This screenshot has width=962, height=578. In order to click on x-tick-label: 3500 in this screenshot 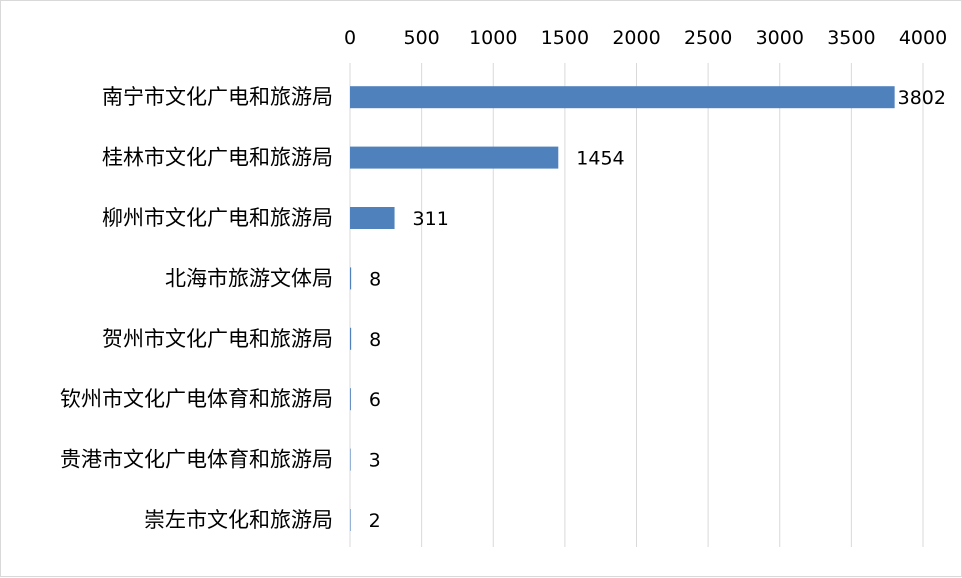, I will do `click(851, 38)`.